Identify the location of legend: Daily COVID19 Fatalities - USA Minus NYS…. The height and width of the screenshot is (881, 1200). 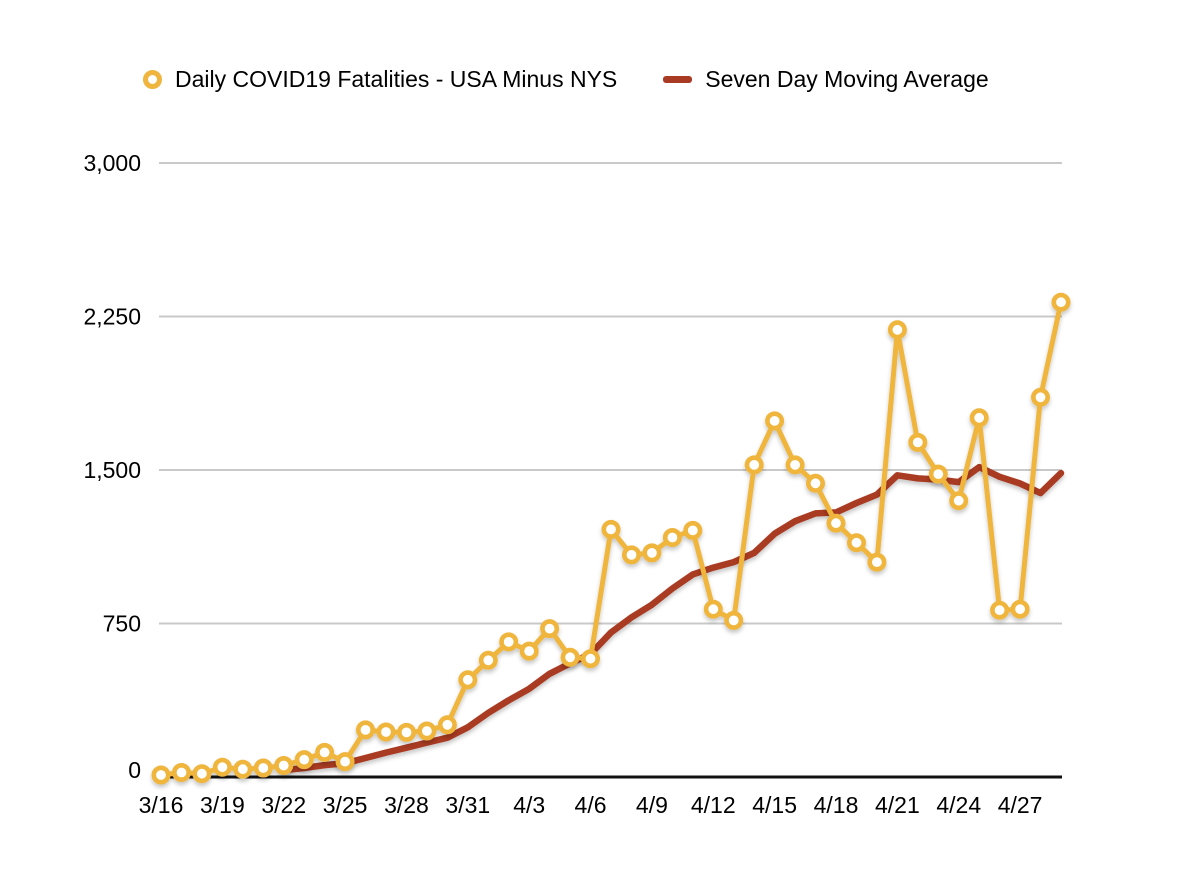
(566, 79).